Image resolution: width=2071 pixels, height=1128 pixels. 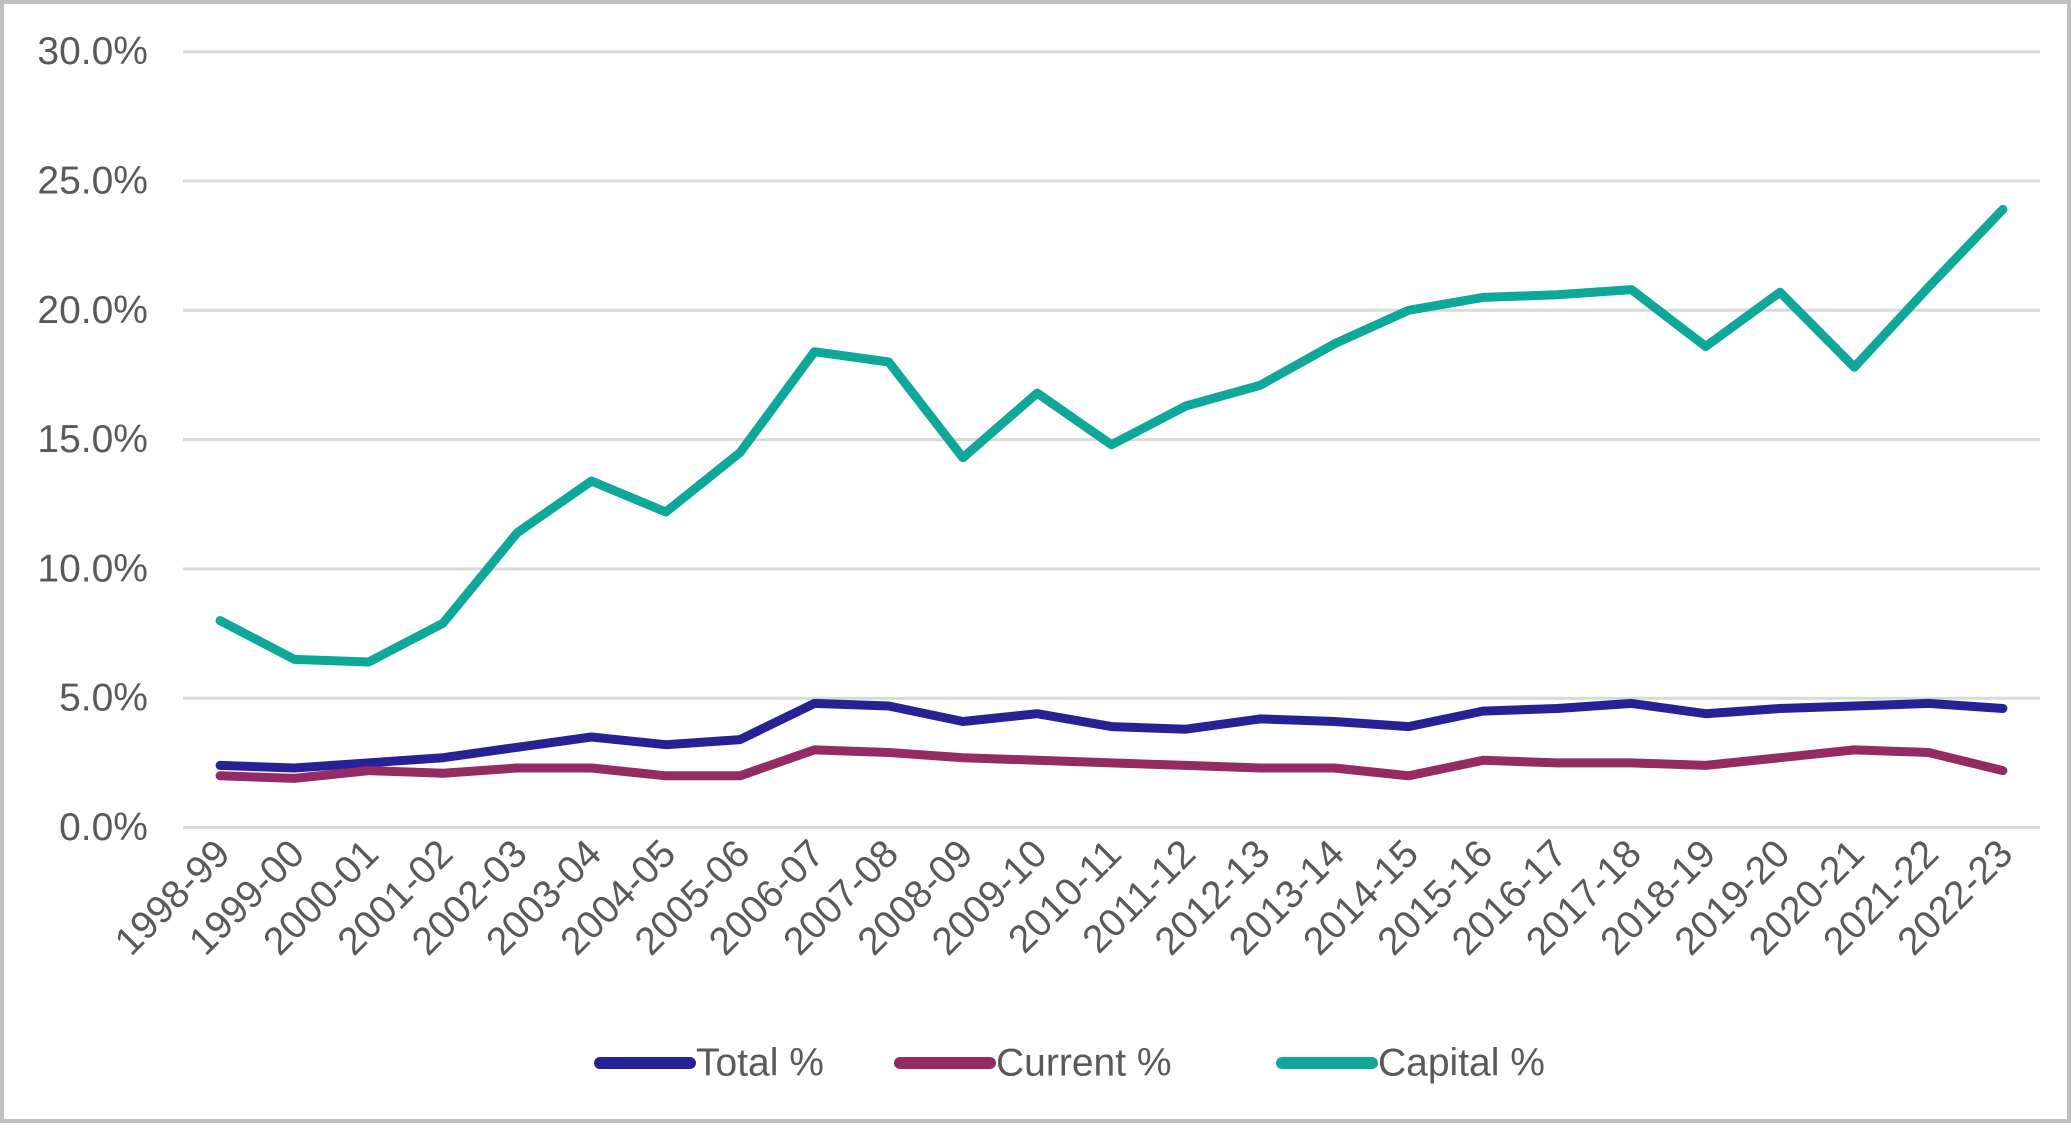 I want to click on y-axis-tick-label: 25.0%, so click(x=92, y=181).